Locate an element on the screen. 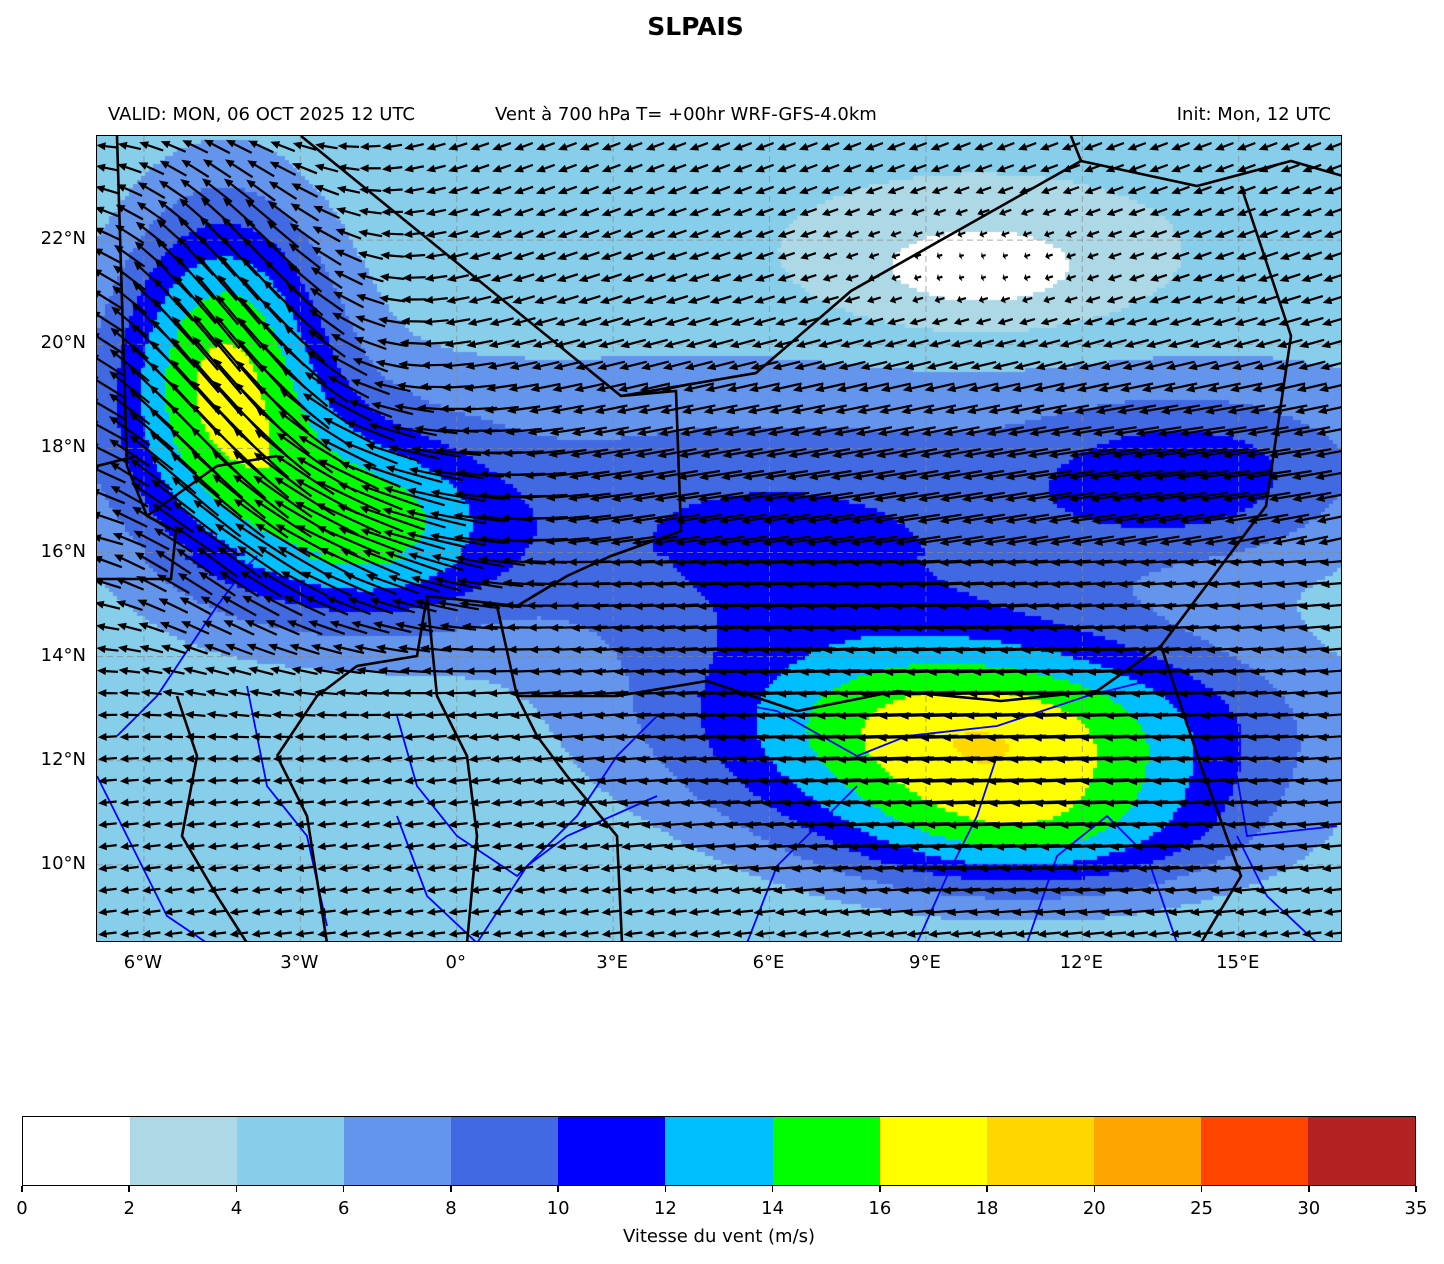  colorbar-tick-label: 25 is located at coordinates (1201, 1208).